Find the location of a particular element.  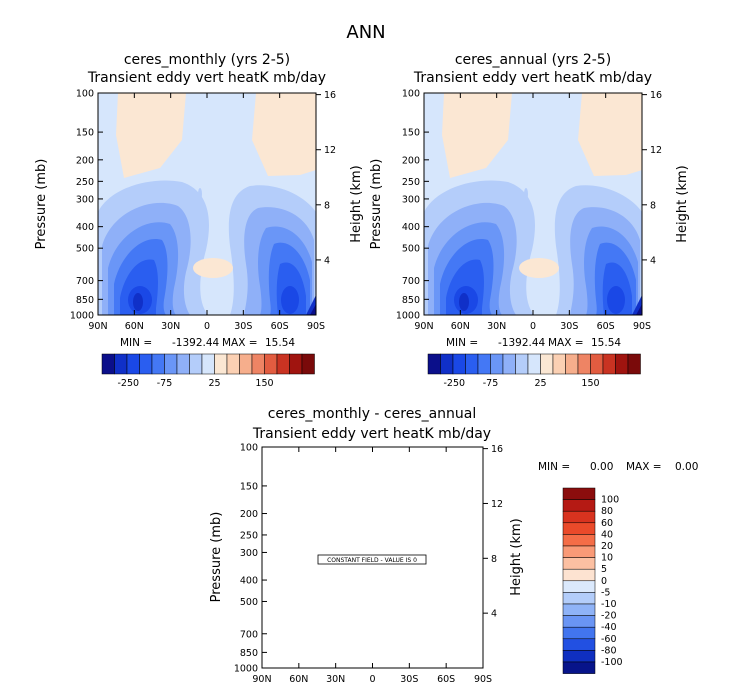

x-tick-label: 0 is located at coordinates (207, 326).